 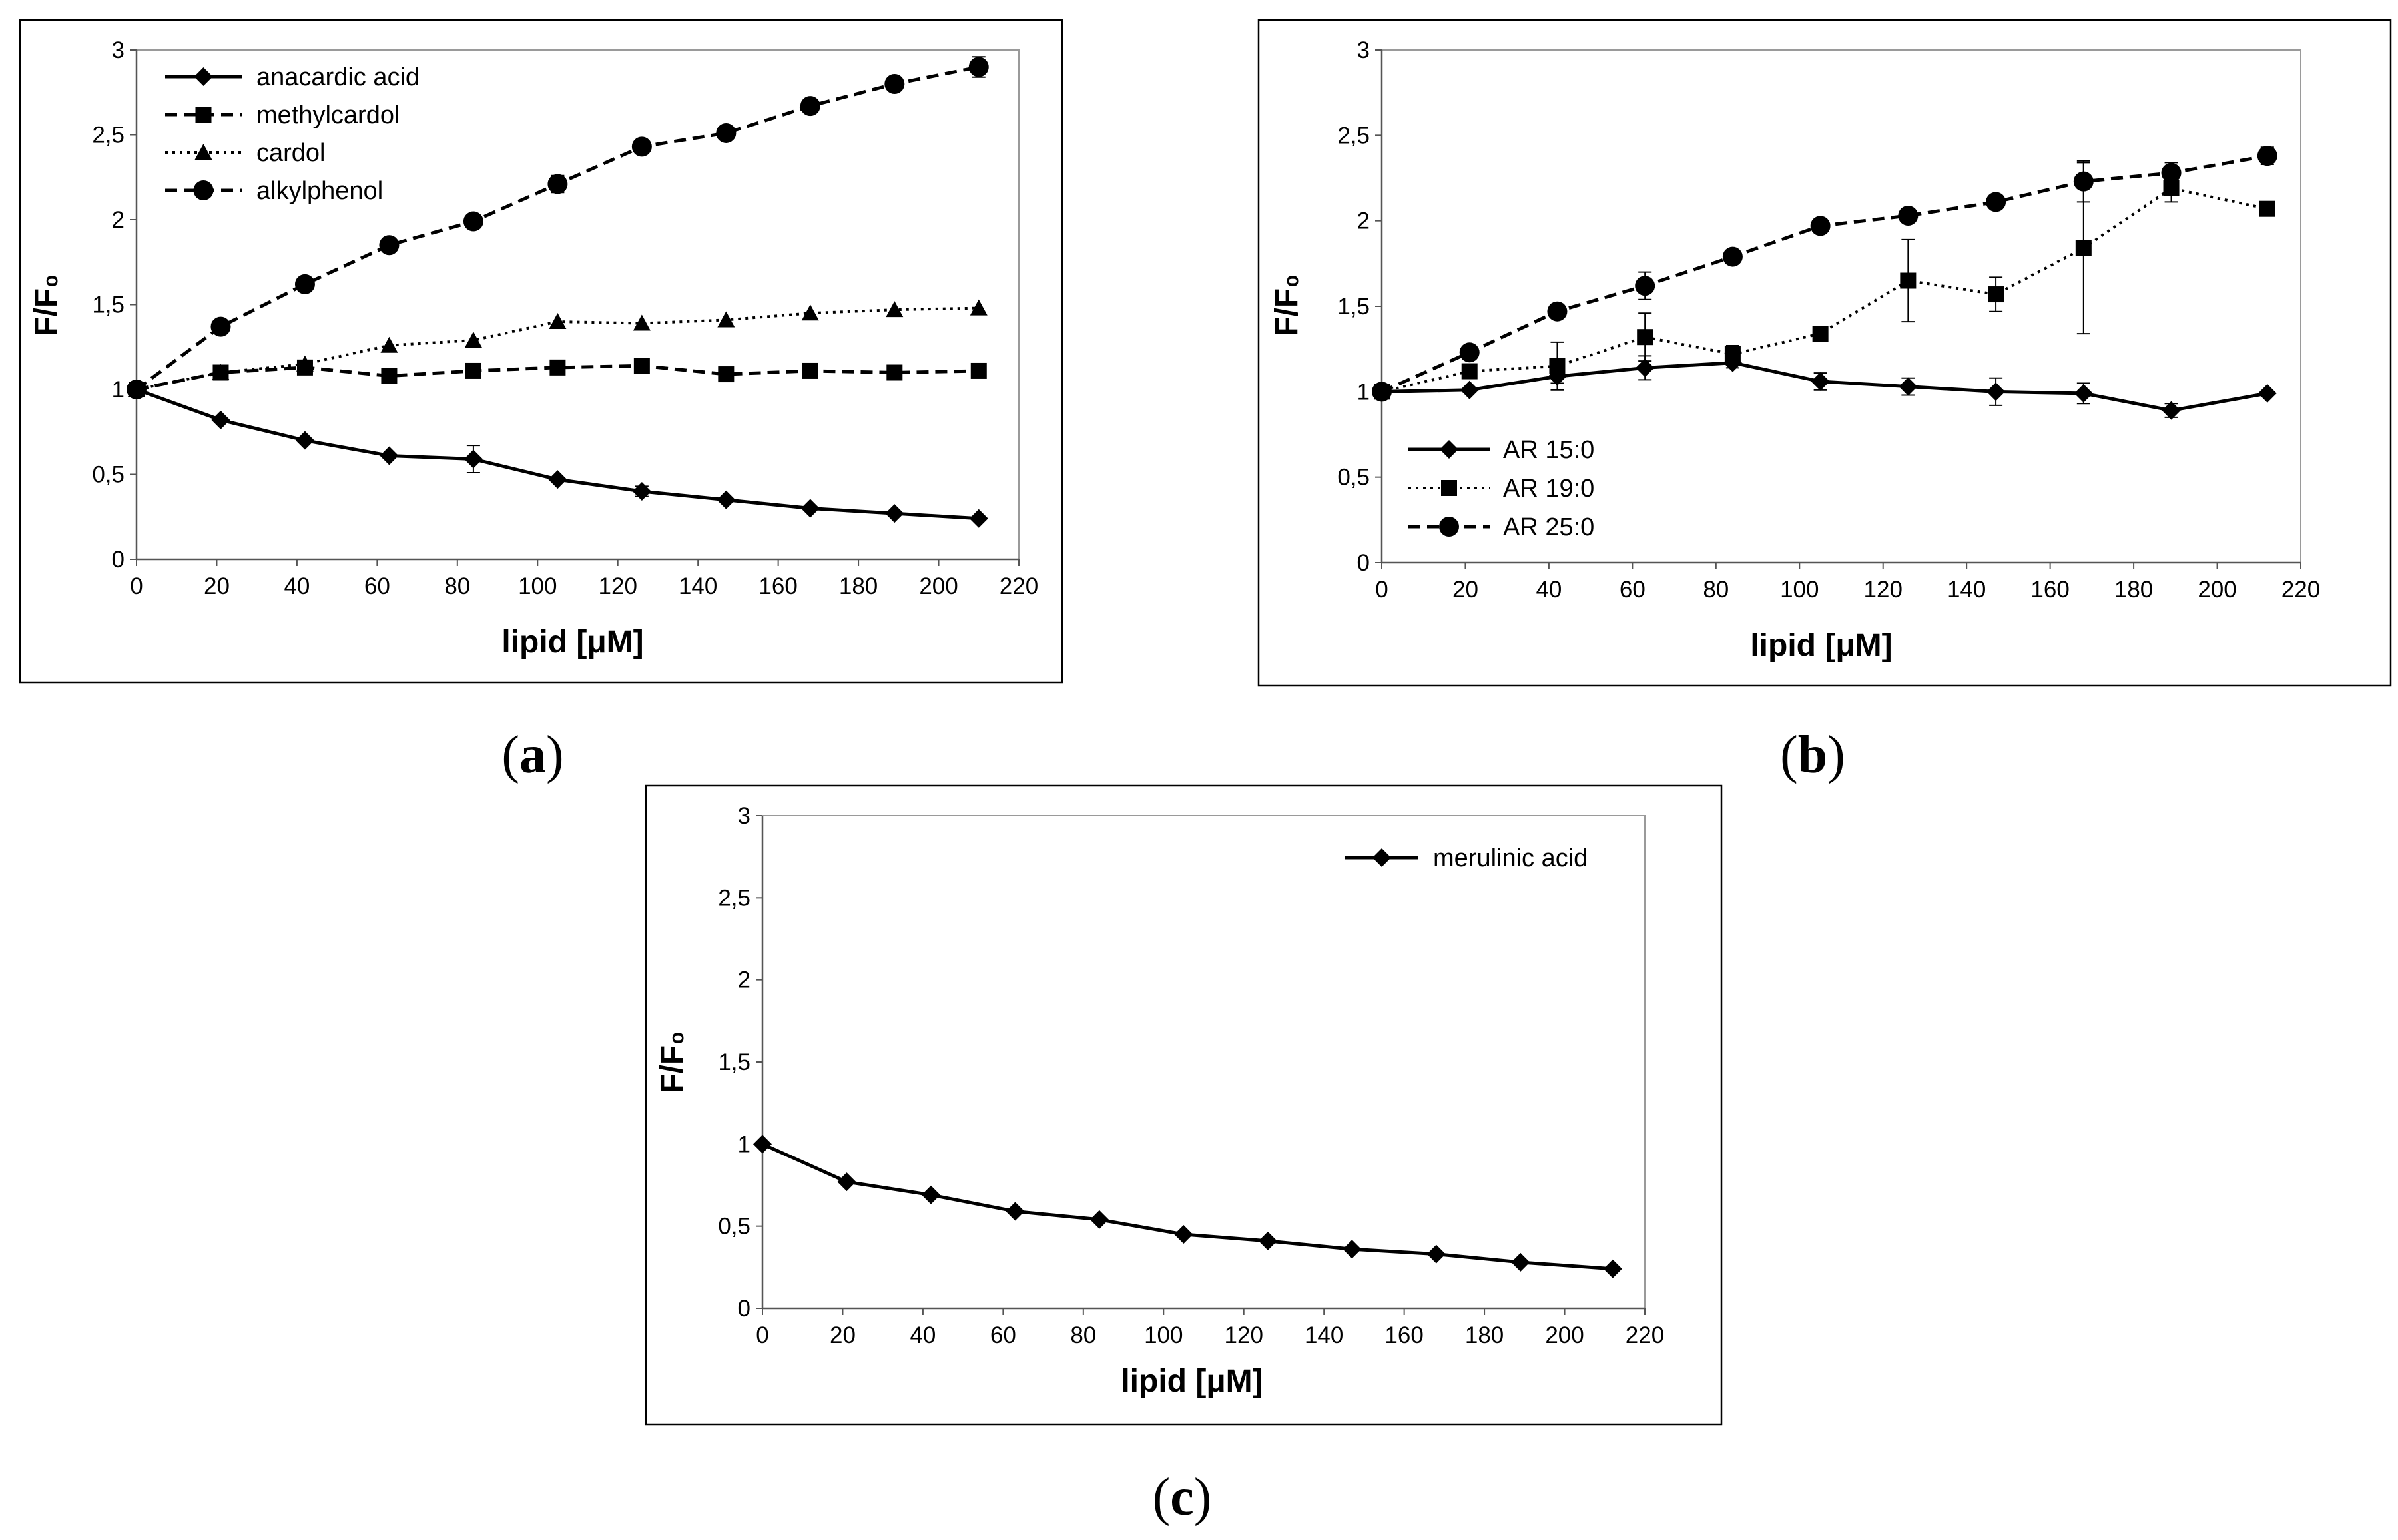 What do you see at coordinates (1716, 590) in the screenshot?
I see `x-tick-label: 80` at bounding box center [1716, 590].